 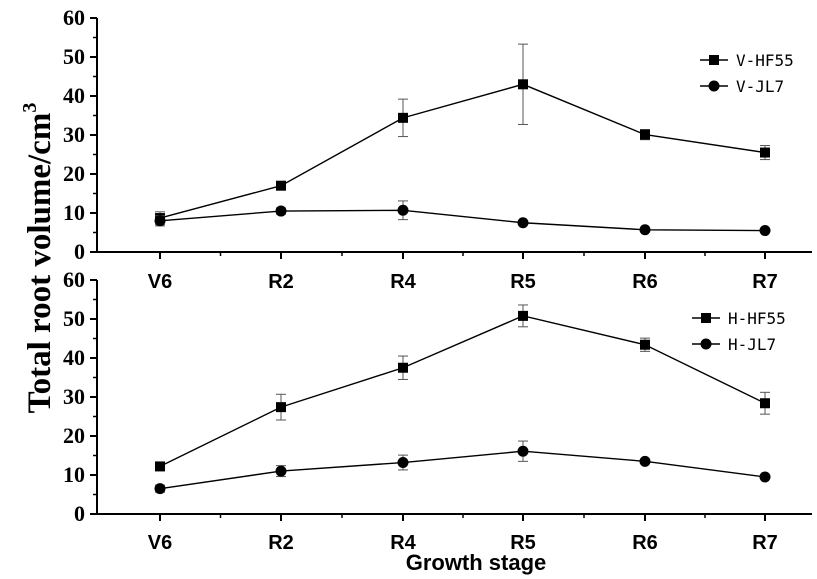 What do you see at coordinates (760, 86) in the screenshot?
I see `legend-label: V-JL7` at bounding box center [760, 86].